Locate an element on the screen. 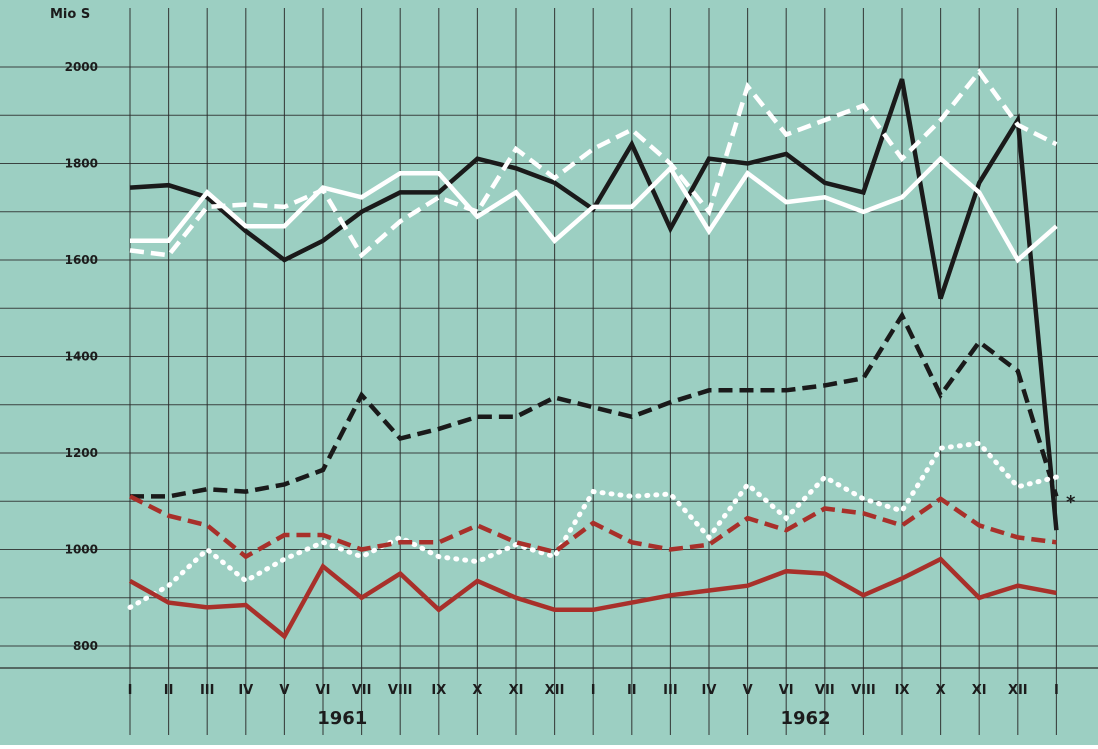 The image size is (1098, 749). year-label: 1961 is located at coordinates (342, 718).